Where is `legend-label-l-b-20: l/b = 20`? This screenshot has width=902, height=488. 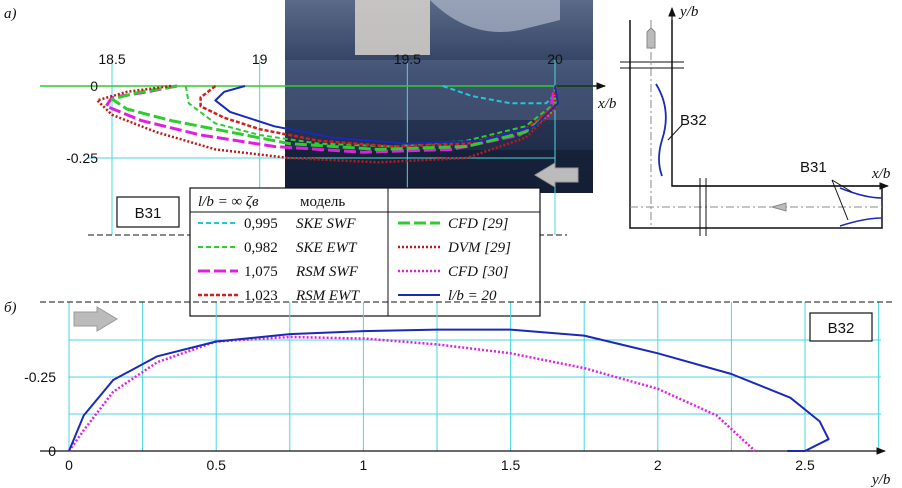
legend-label-l-b-20: l/b = 20 is located at coordinates (472, 296).